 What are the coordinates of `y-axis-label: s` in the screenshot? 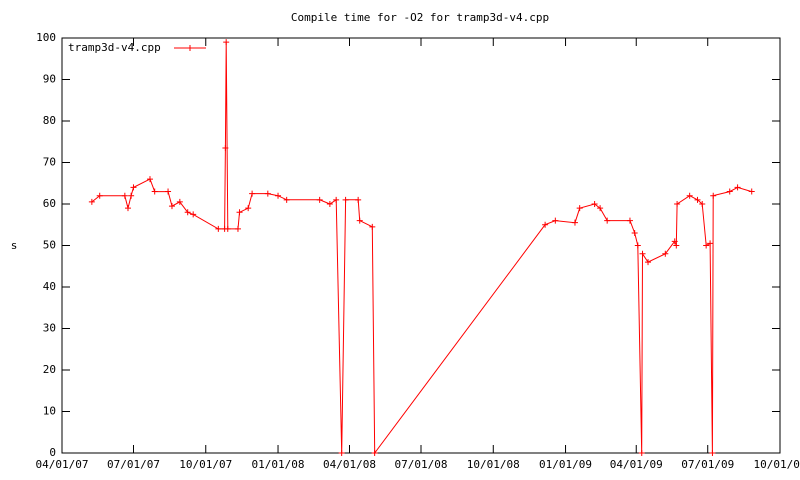 It's located at (14, 245).